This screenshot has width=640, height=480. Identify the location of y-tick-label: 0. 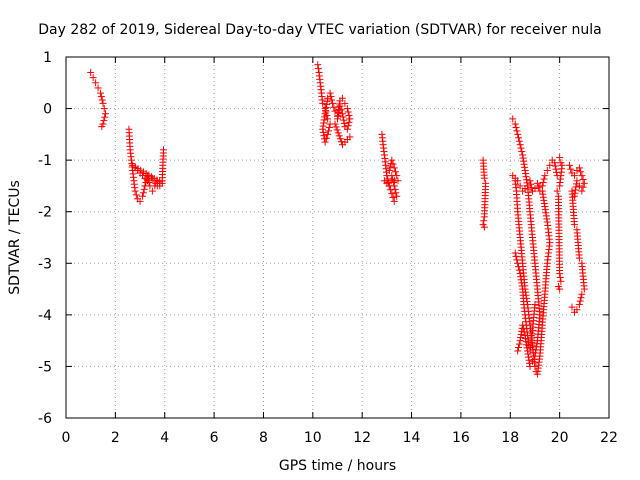
(47, 110).